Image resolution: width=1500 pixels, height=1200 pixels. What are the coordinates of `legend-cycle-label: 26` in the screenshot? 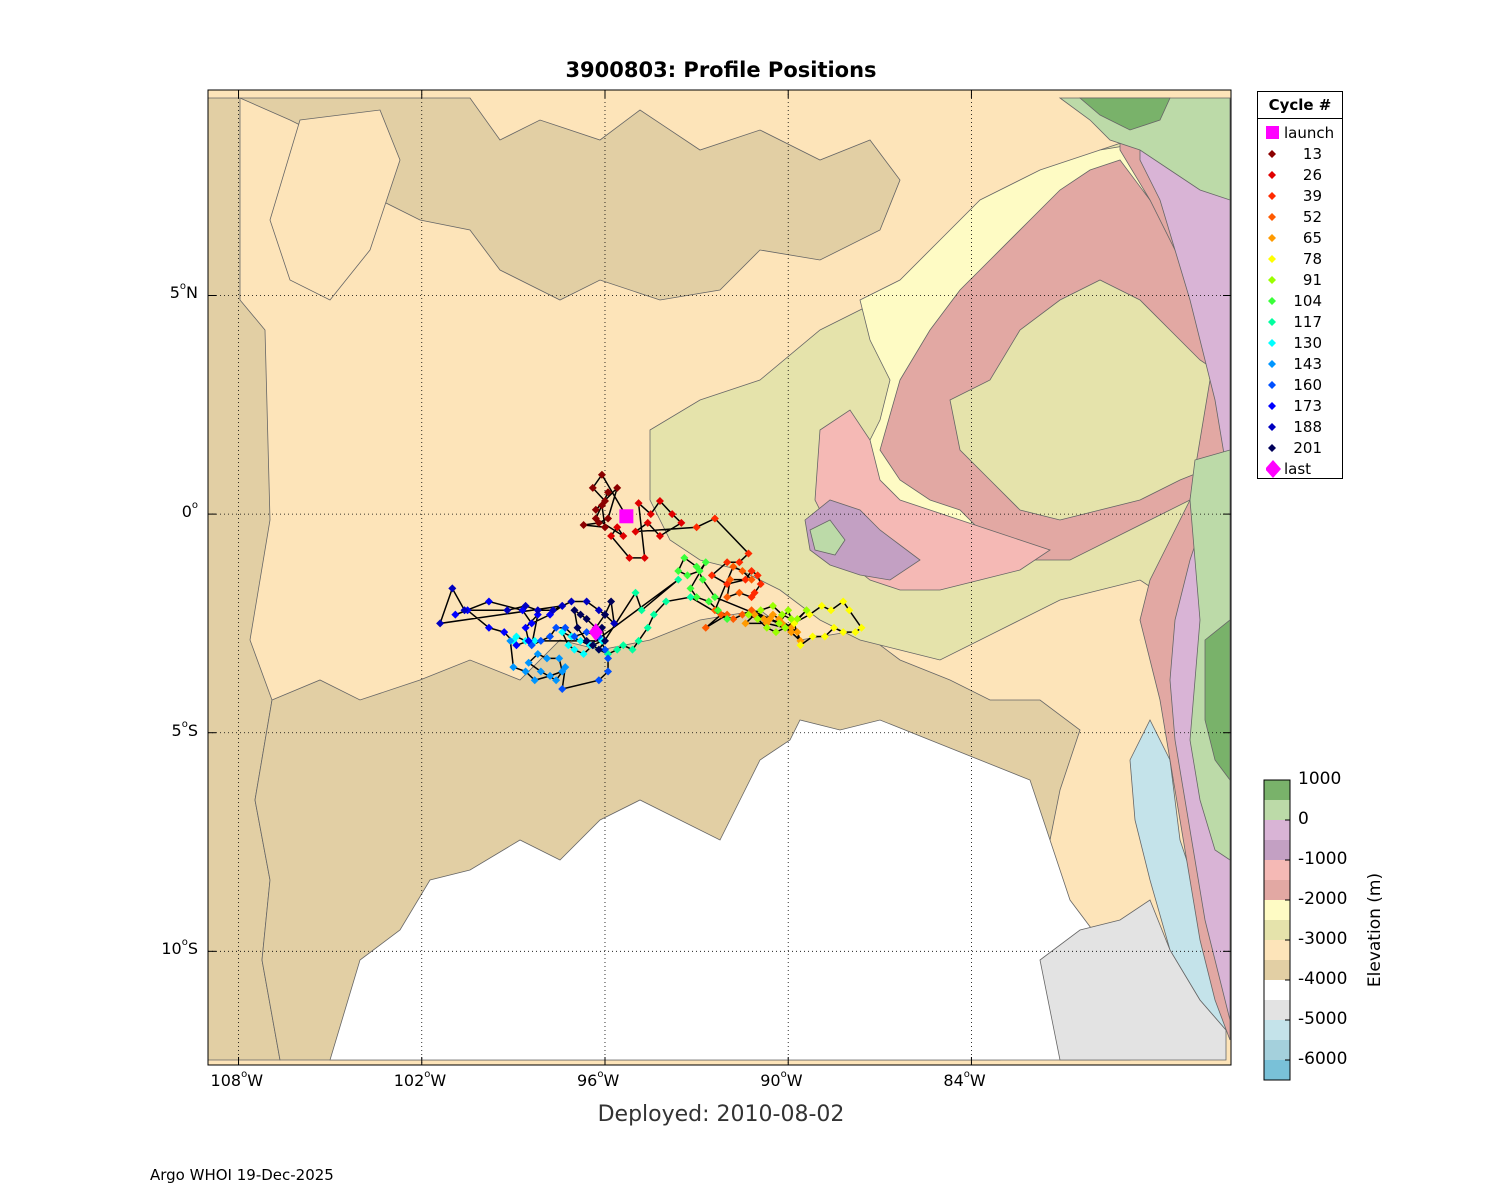 It's located at (1312, 175).